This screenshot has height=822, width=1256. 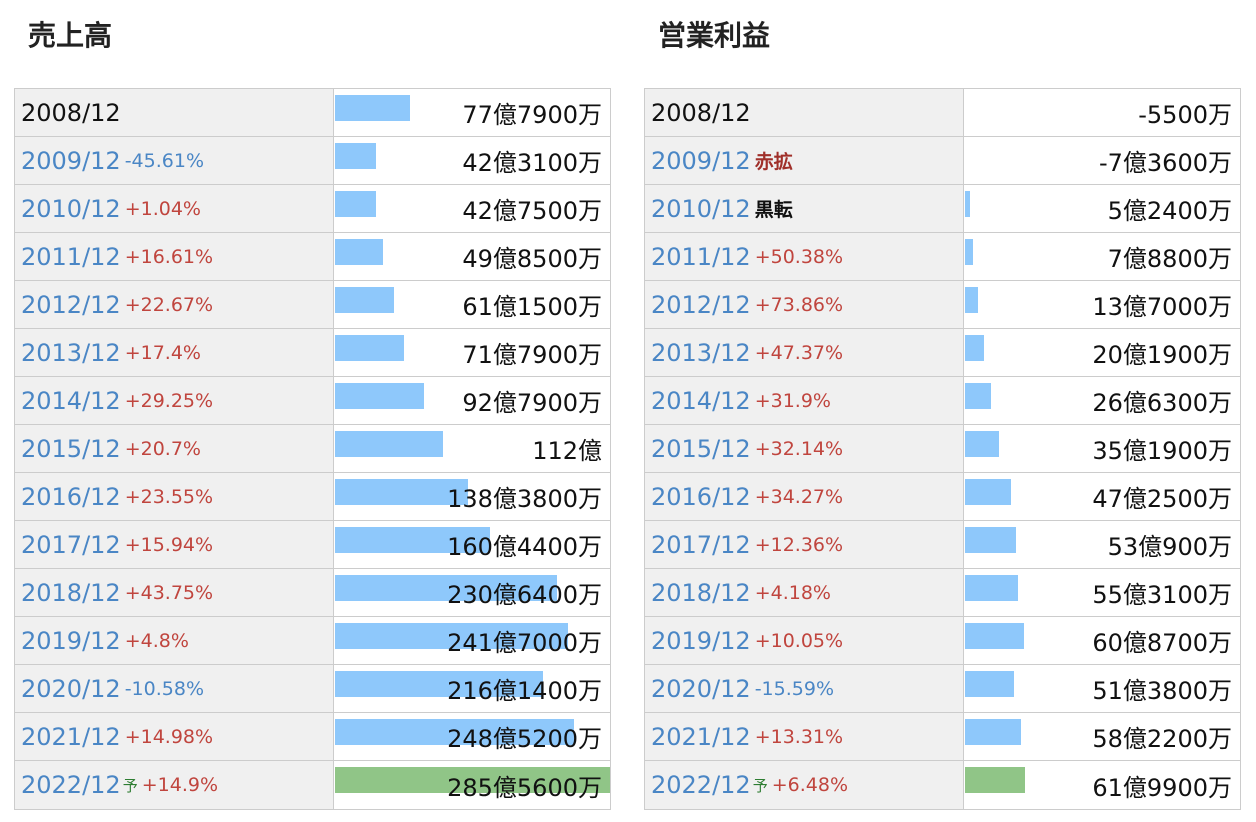 I want to click on value-cell: 160億4400万, so click(x=472, y=544).